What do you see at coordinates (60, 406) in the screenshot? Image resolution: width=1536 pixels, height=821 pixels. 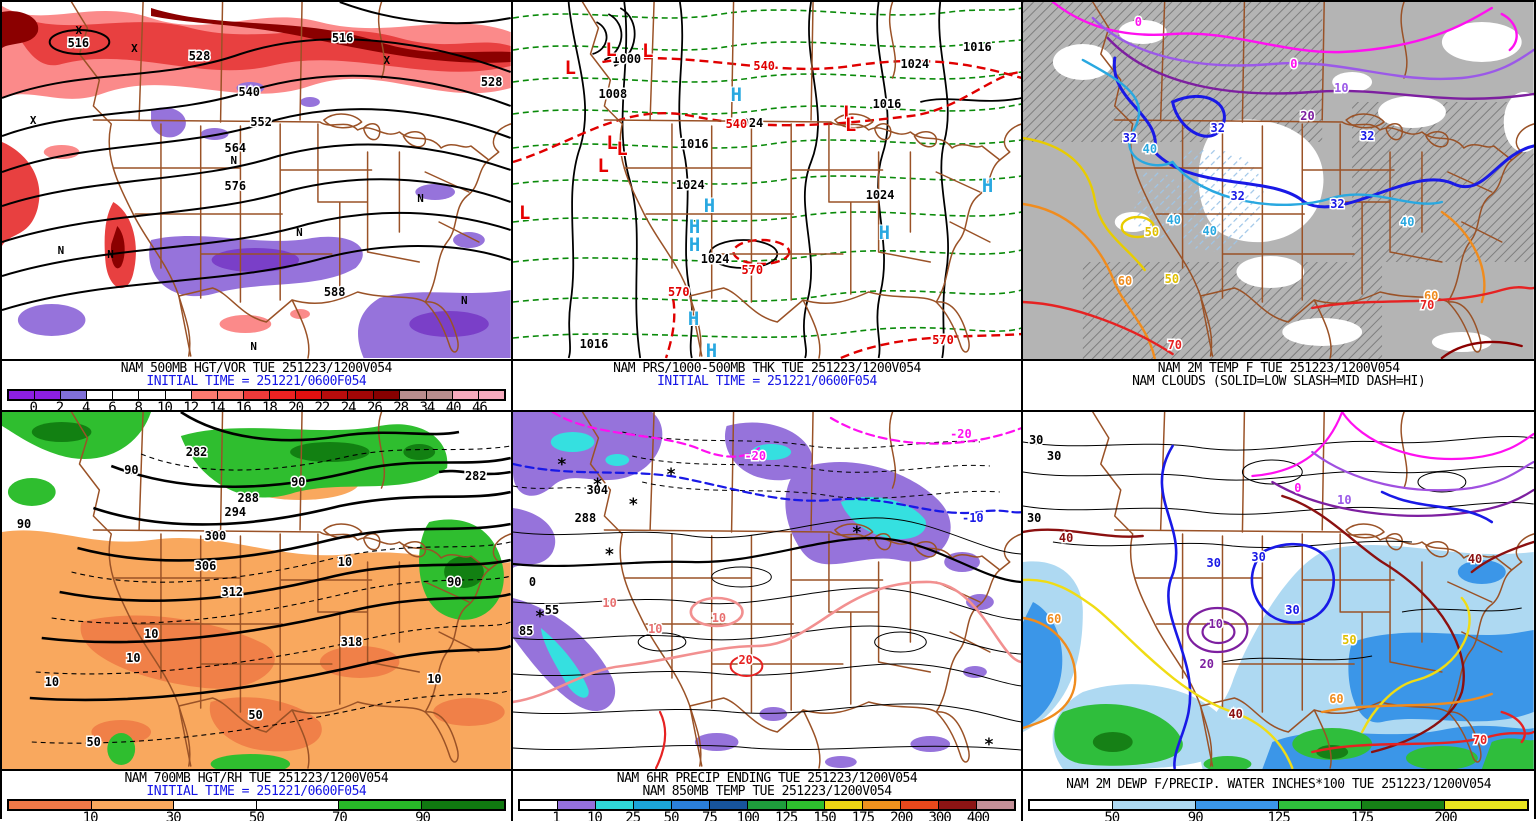 I see `colorbar-tick-label: 2` at bounding box center [60, 406].